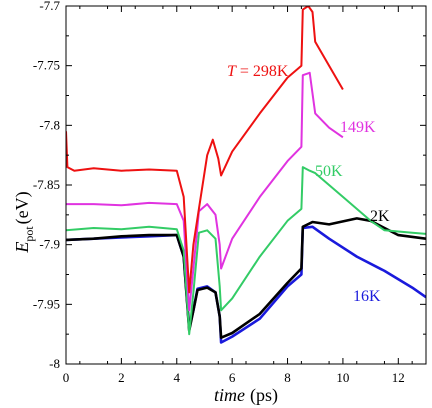 The height and width of the screenshot is (408, 432). I want to click on x-tick-label: 10, so click(342, 377).